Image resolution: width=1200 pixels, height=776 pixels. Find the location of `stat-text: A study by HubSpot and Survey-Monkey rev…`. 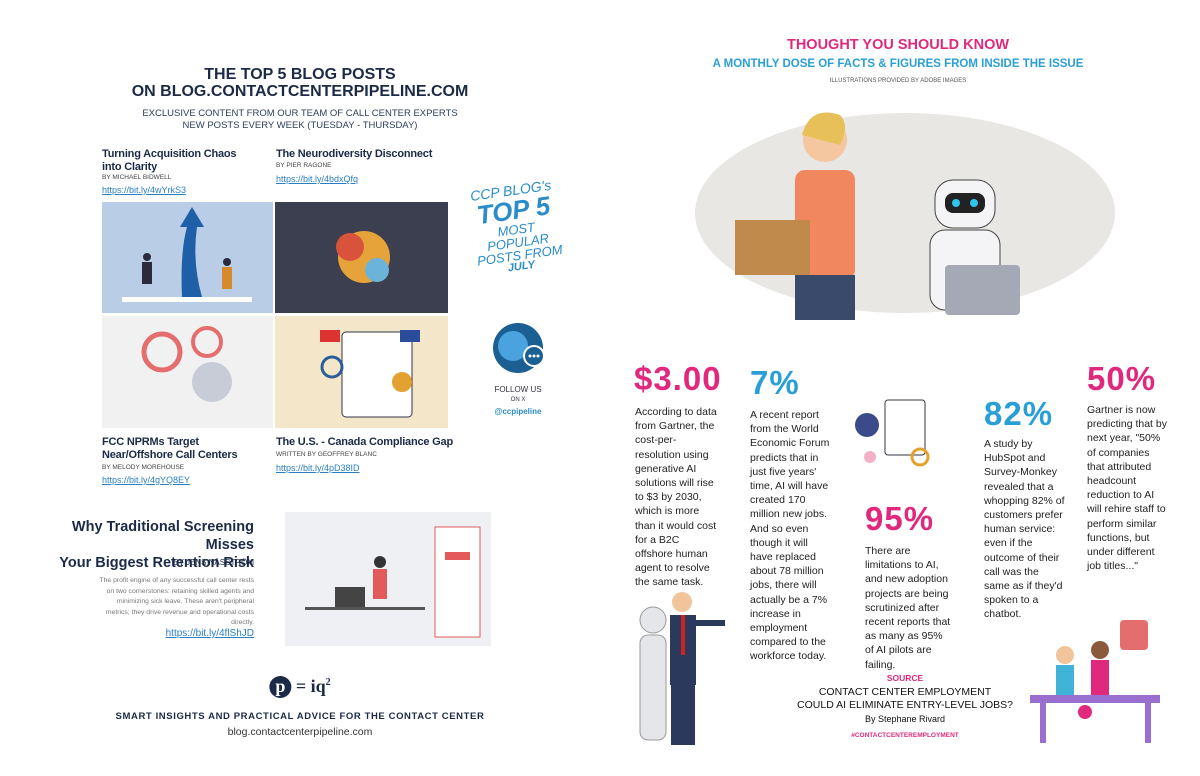

stat-text: A study by HubSpot and Survey-Monkey rev… is located at coordinates (1024, 529).